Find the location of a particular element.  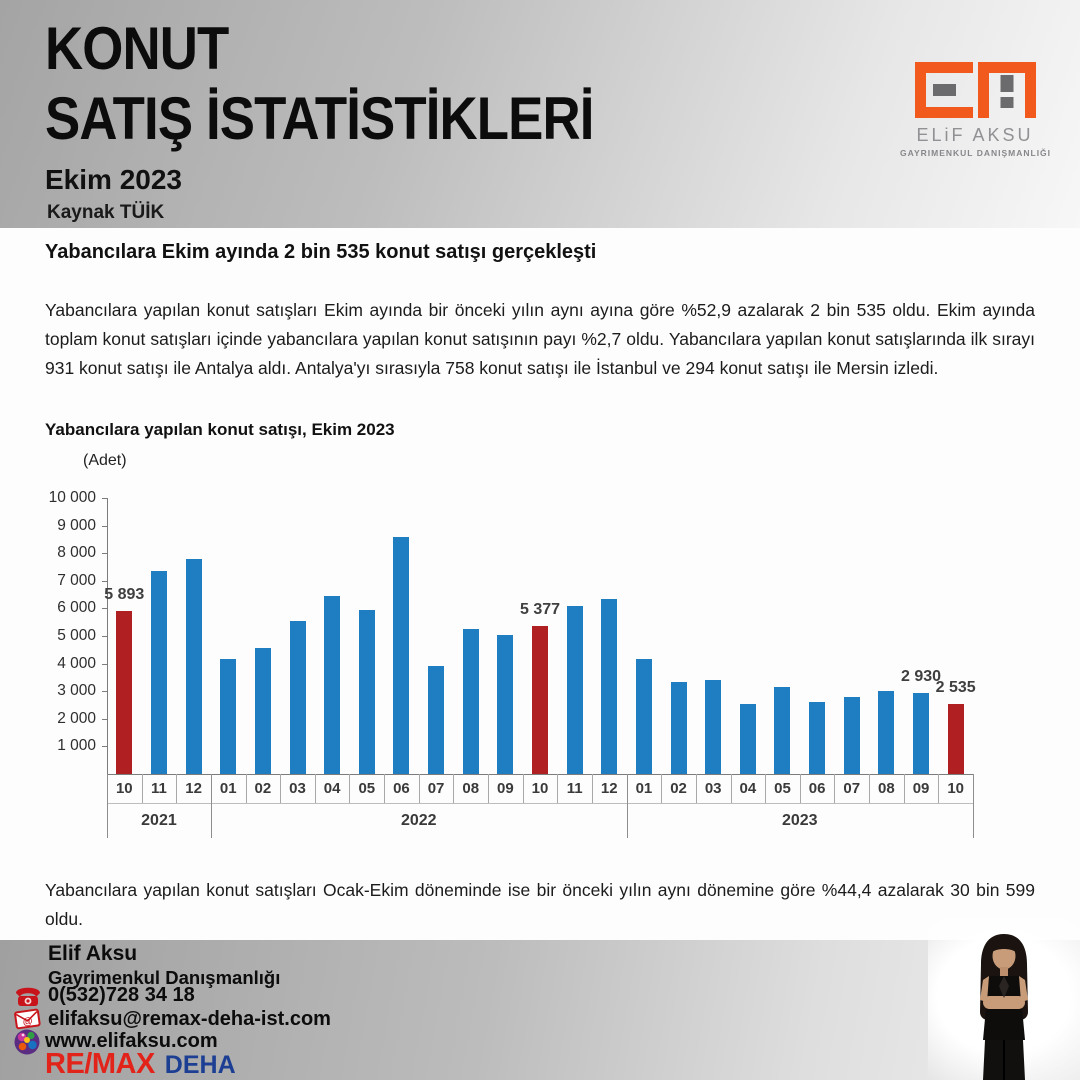

phone-number: 0(532)728 34 18 is located at coordinates (121, 995).